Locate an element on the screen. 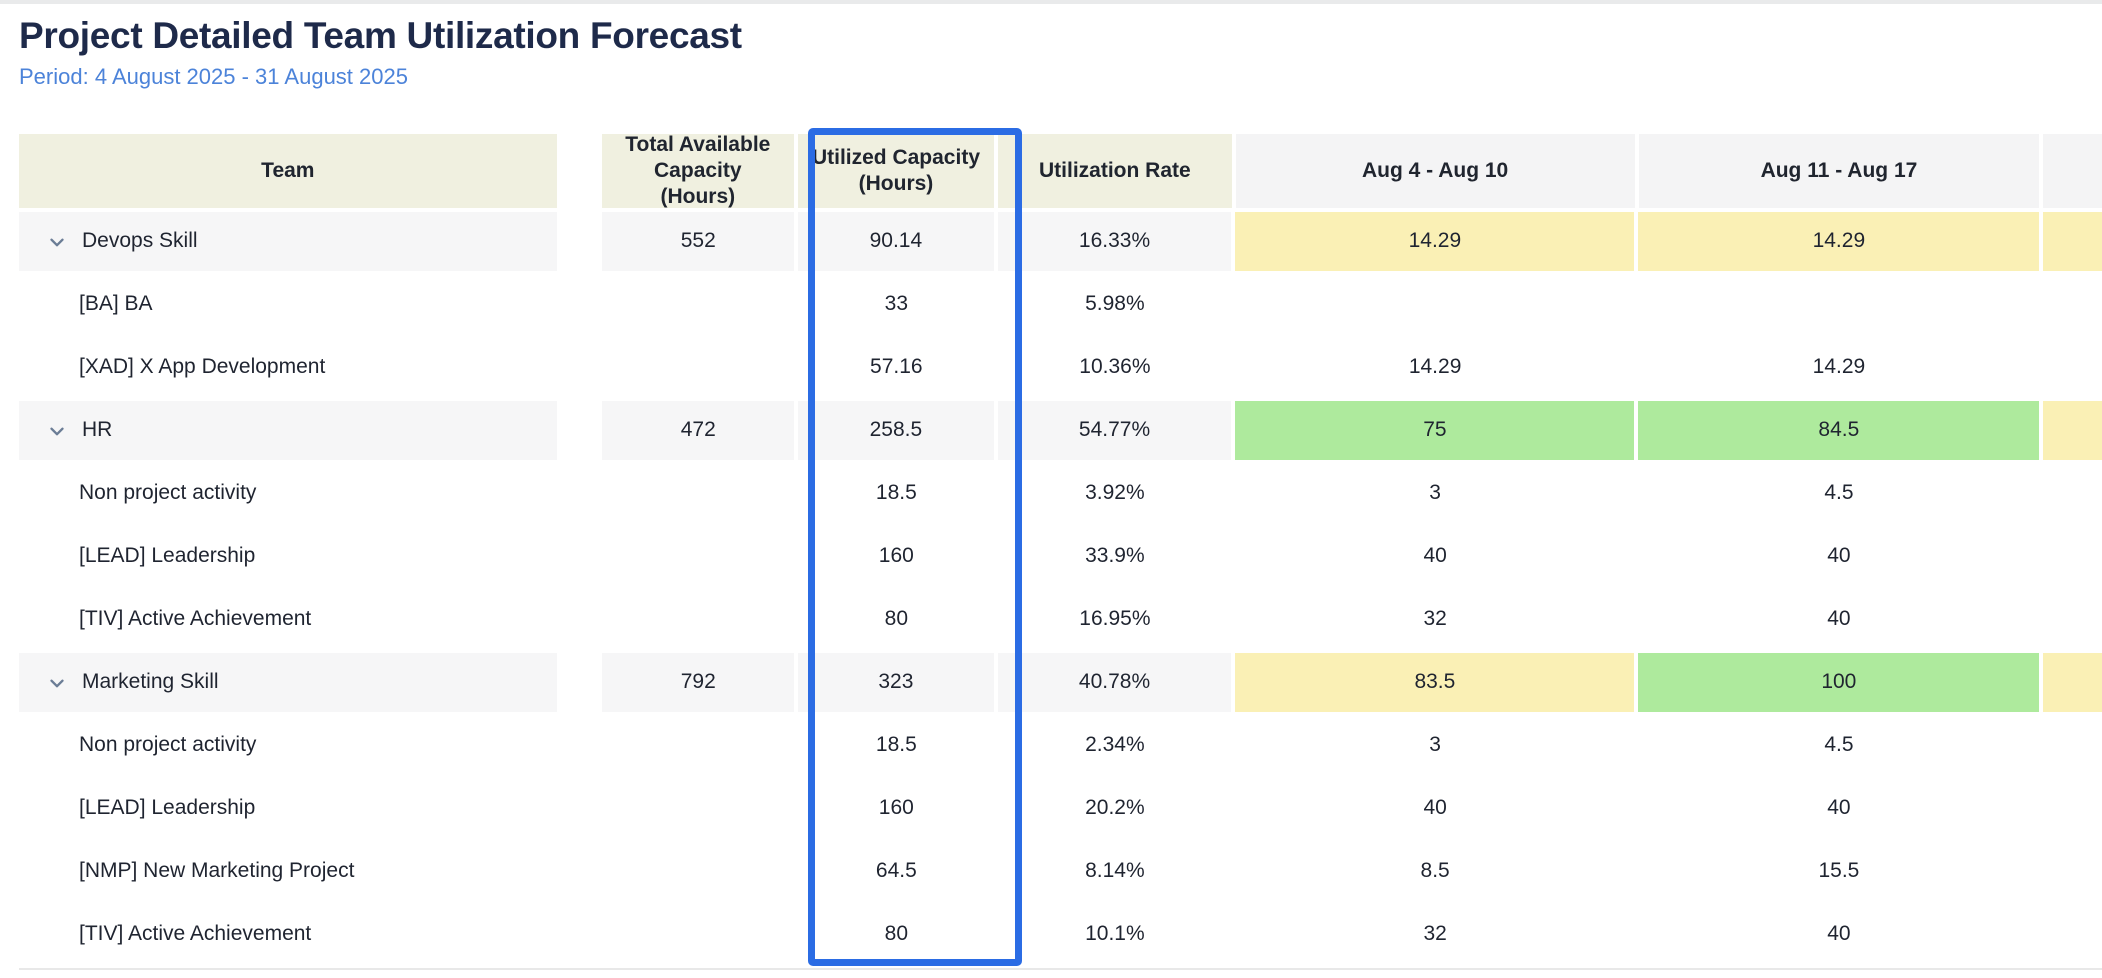  team-name: [LEAD] Leadership is located at coordinates (167, 808).